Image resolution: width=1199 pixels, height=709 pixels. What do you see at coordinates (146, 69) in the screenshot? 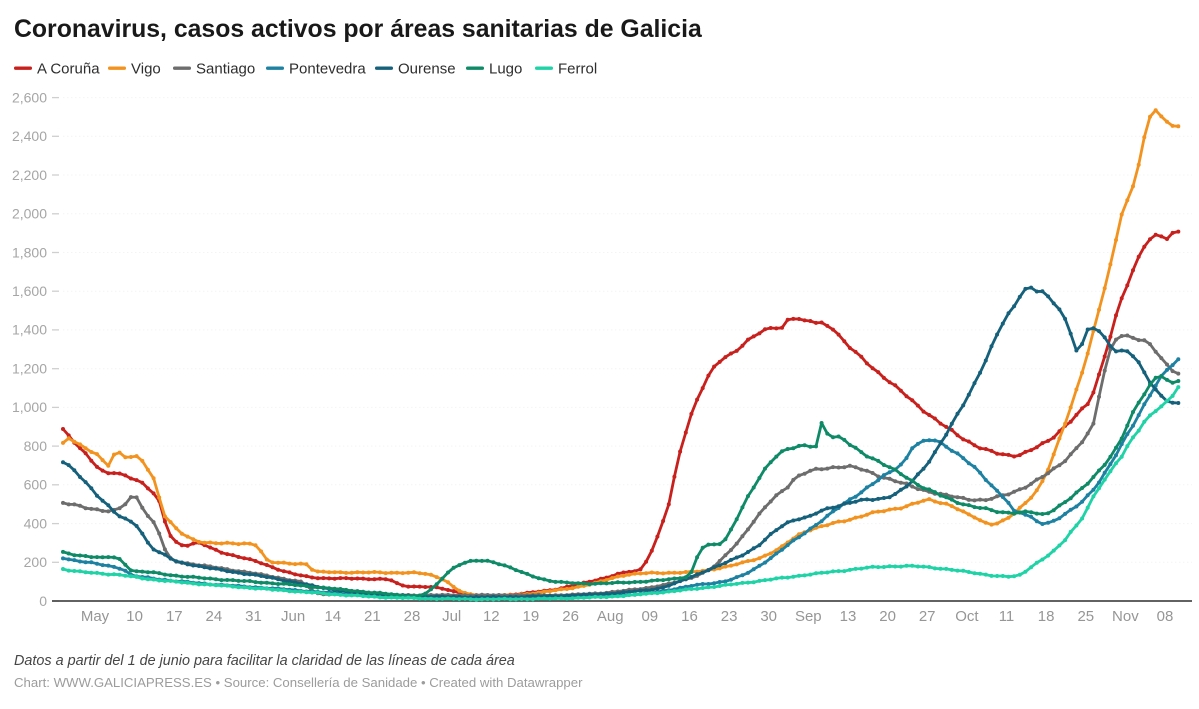
I see `svg-text: Vigo` at bounding box center [146, 69].